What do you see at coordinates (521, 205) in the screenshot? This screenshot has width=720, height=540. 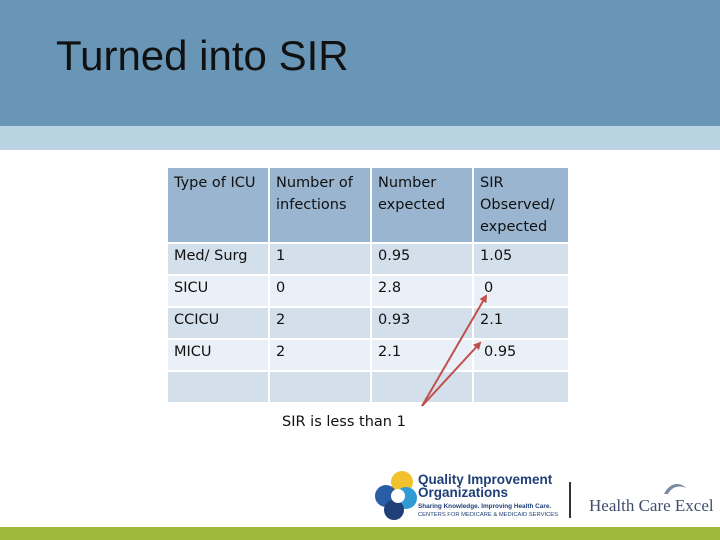 I see `header-sir: SIR Observed/ expected` at bounding box center [521, 205].